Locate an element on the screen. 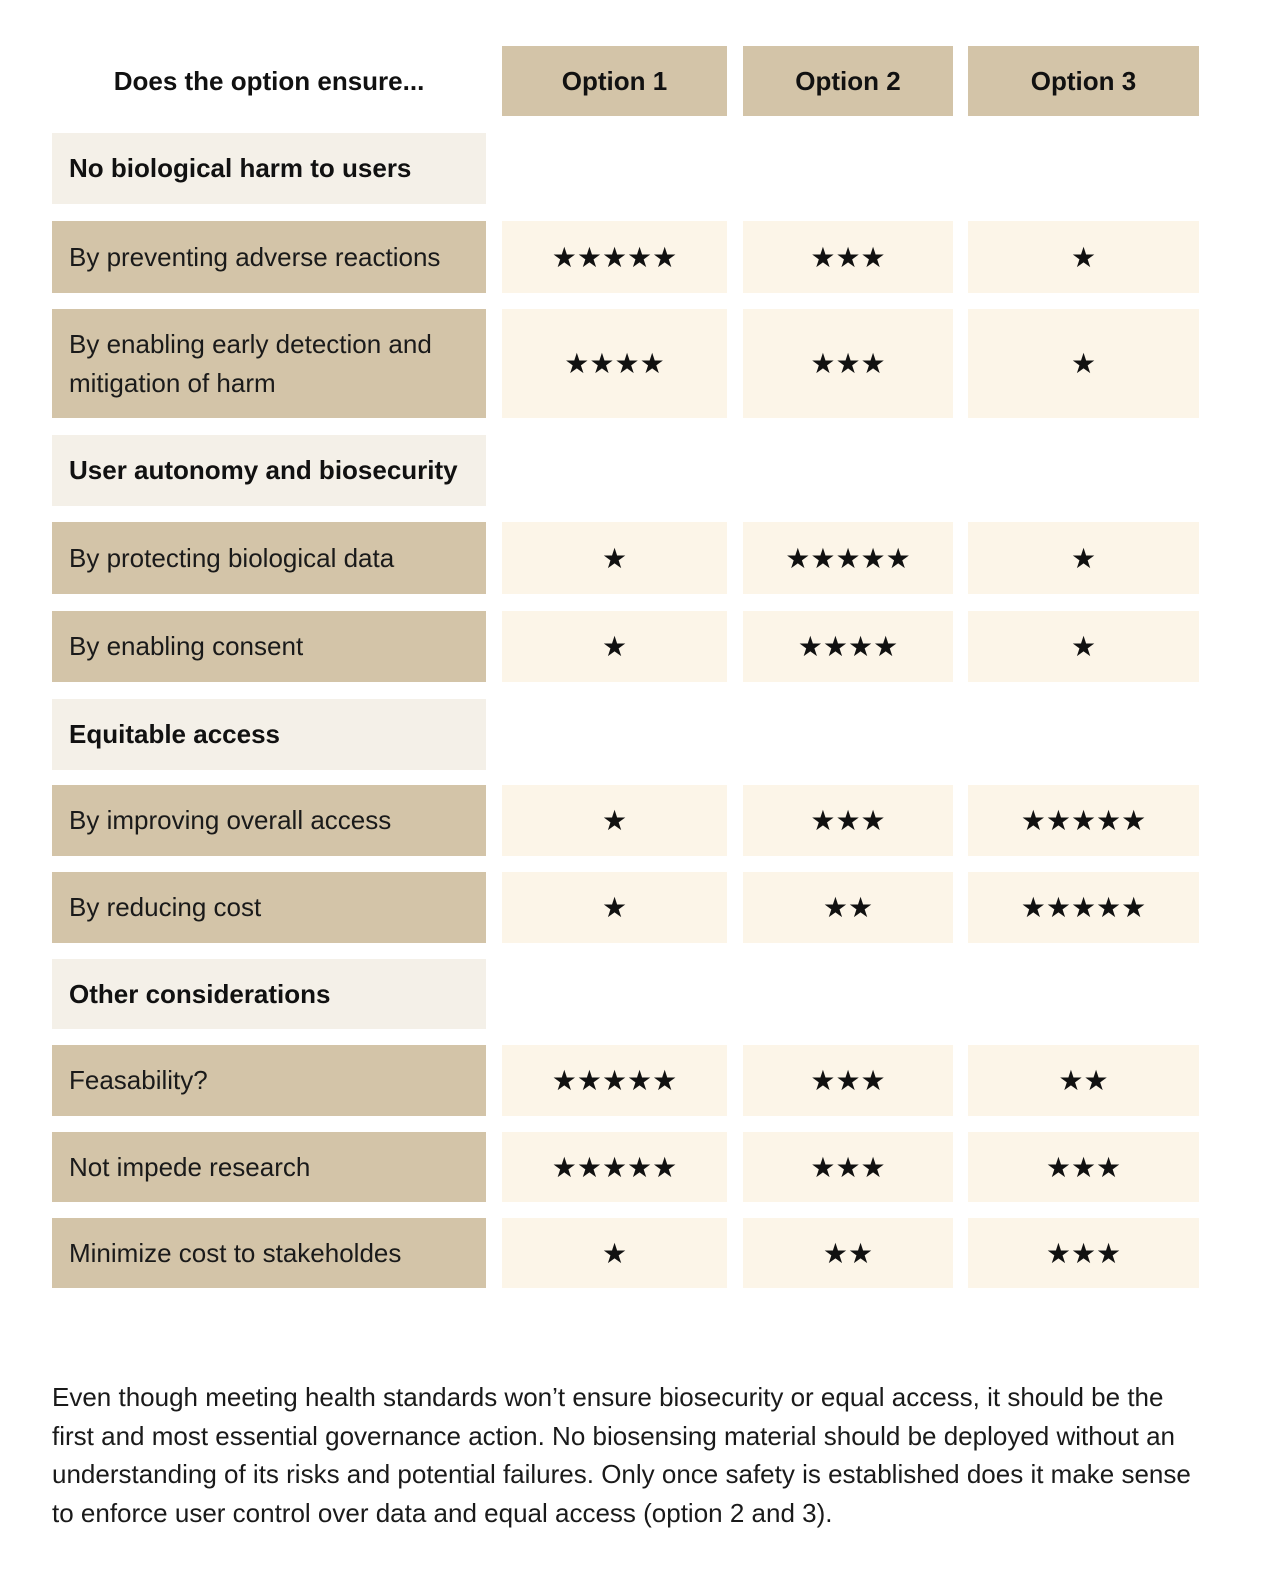  criterion-label: By preventing adverse reactions is located at coordinates (269, 257).